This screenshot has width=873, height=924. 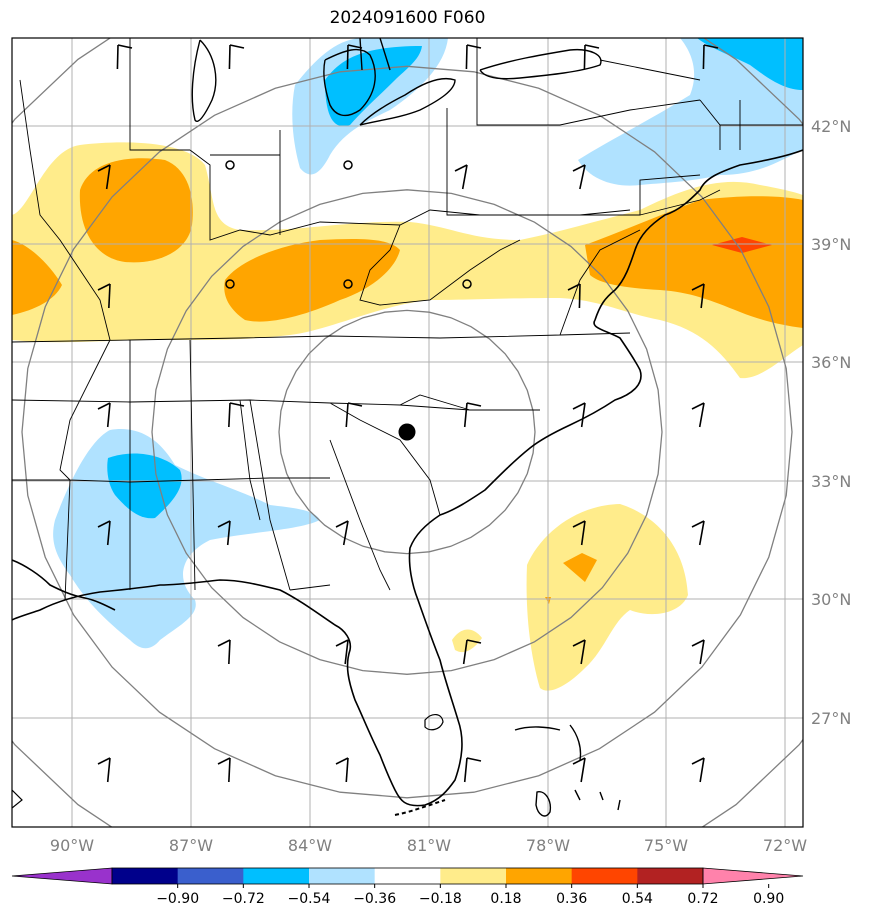 What do you see at coordinates (607, 597) in the screenshot?
I see `positive-offshore` at bounding box center [607, 597].